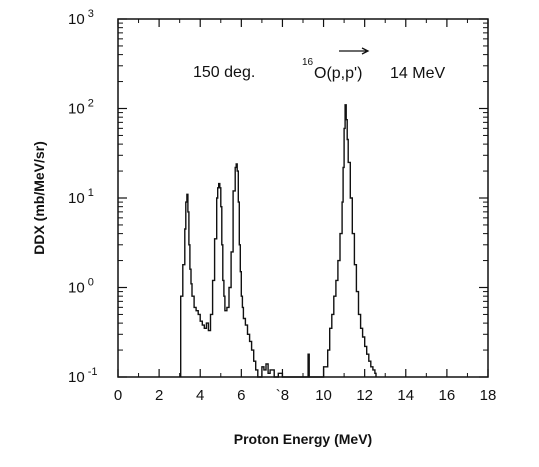 This screenshot has width=539, height=467. Describe the element at coordinates (488, 395) in the screenshot. I see `x-tick-label: 18` at that location.